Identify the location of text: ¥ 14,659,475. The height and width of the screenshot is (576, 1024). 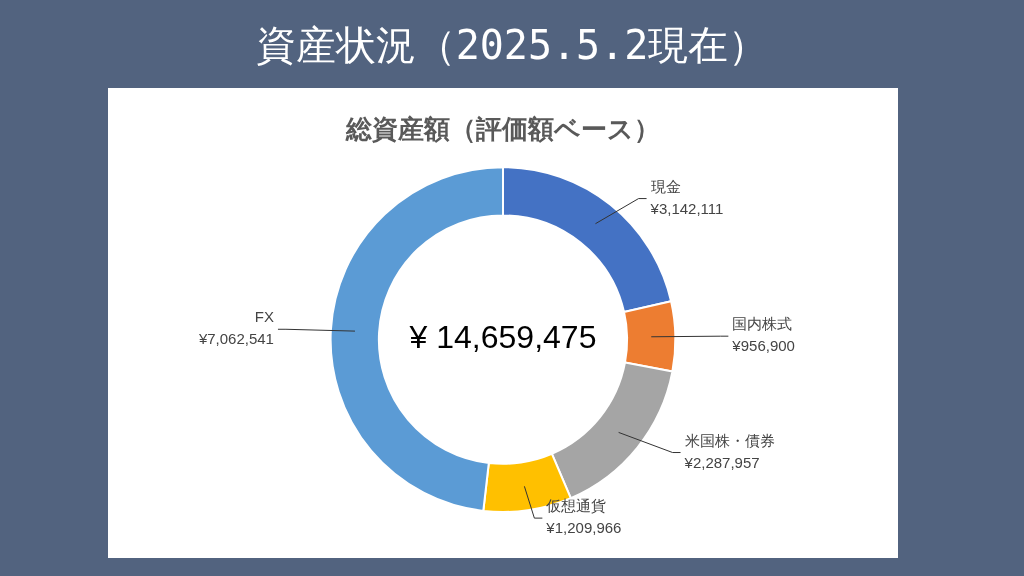
(502, 337).